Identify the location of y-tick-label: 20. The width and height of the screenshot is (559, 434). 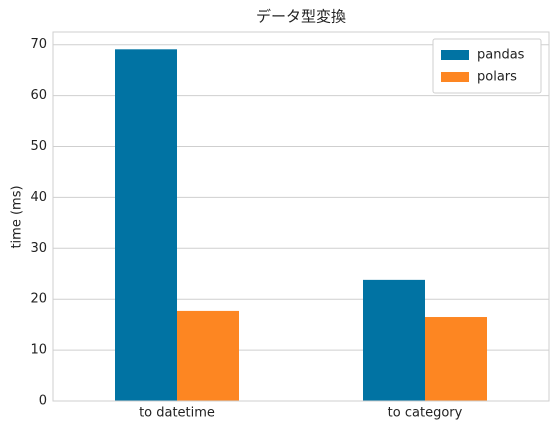
(38, 299).